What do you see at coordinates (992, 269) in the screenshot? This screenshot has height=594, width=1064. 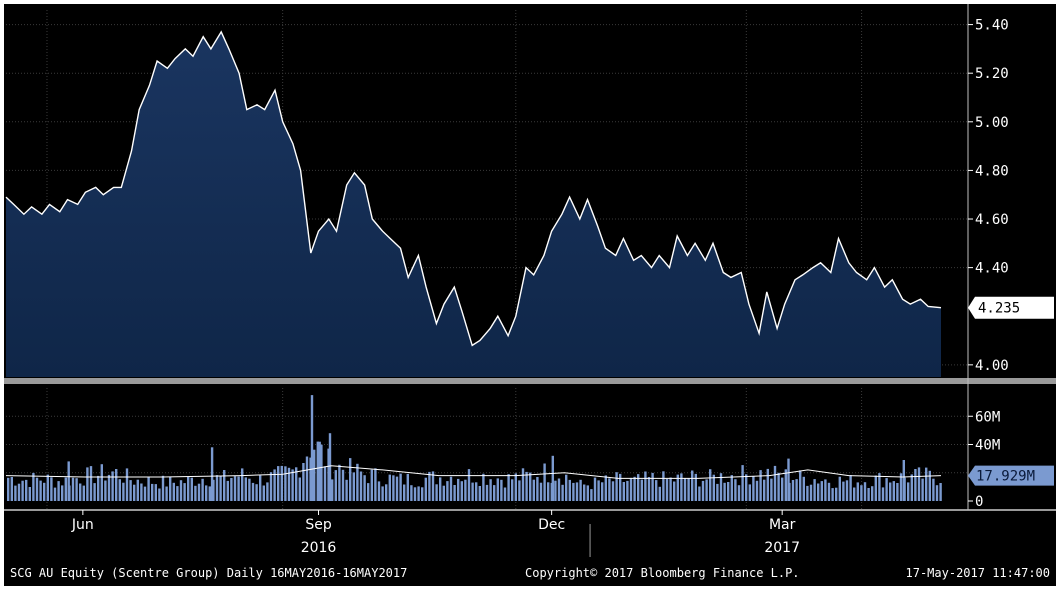 I see `price-tick-label-5: 4.40` at bounding box center [992, 269].